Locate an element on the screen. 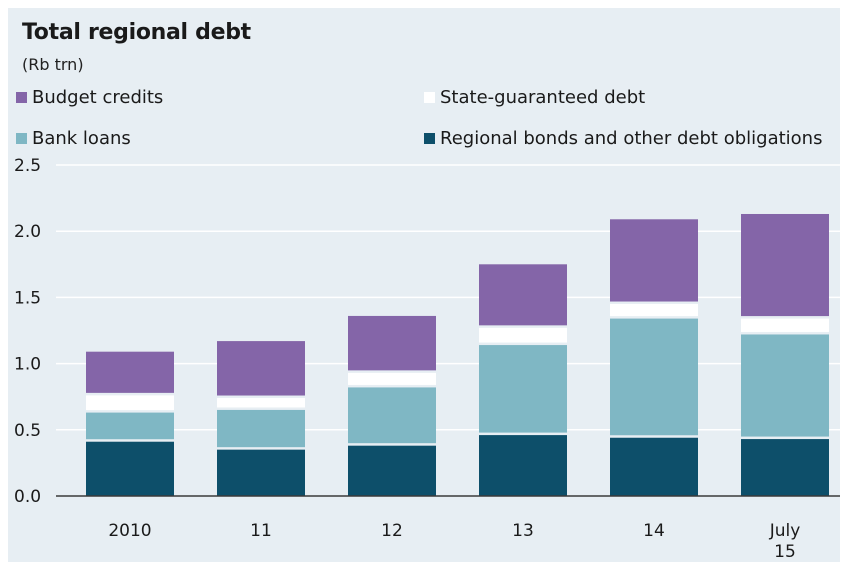 The image size is (846, 565). y-tick-label: 1.5 is located at coordinates (27, 298).